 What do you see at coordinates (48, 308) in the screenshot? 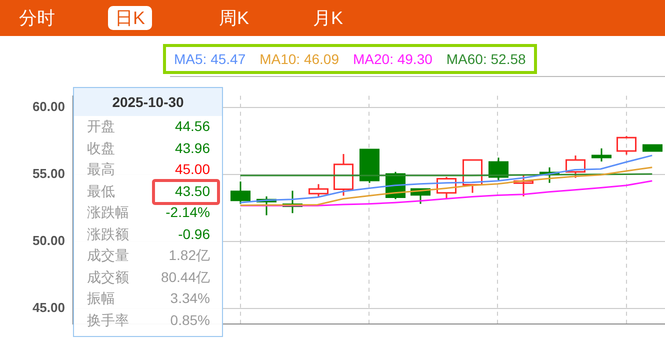
I see `y-tick-label: 45.00` at bounding box center [48, 308].